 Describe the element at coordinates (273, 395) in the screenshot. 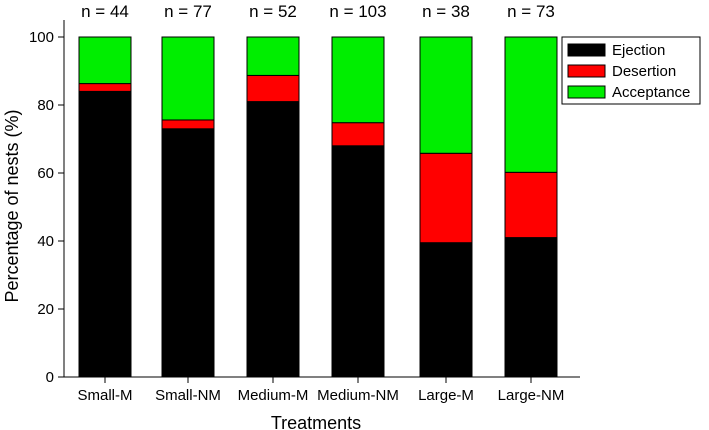

I see `x-tick-label-medium-m: Medium-M` at that location.